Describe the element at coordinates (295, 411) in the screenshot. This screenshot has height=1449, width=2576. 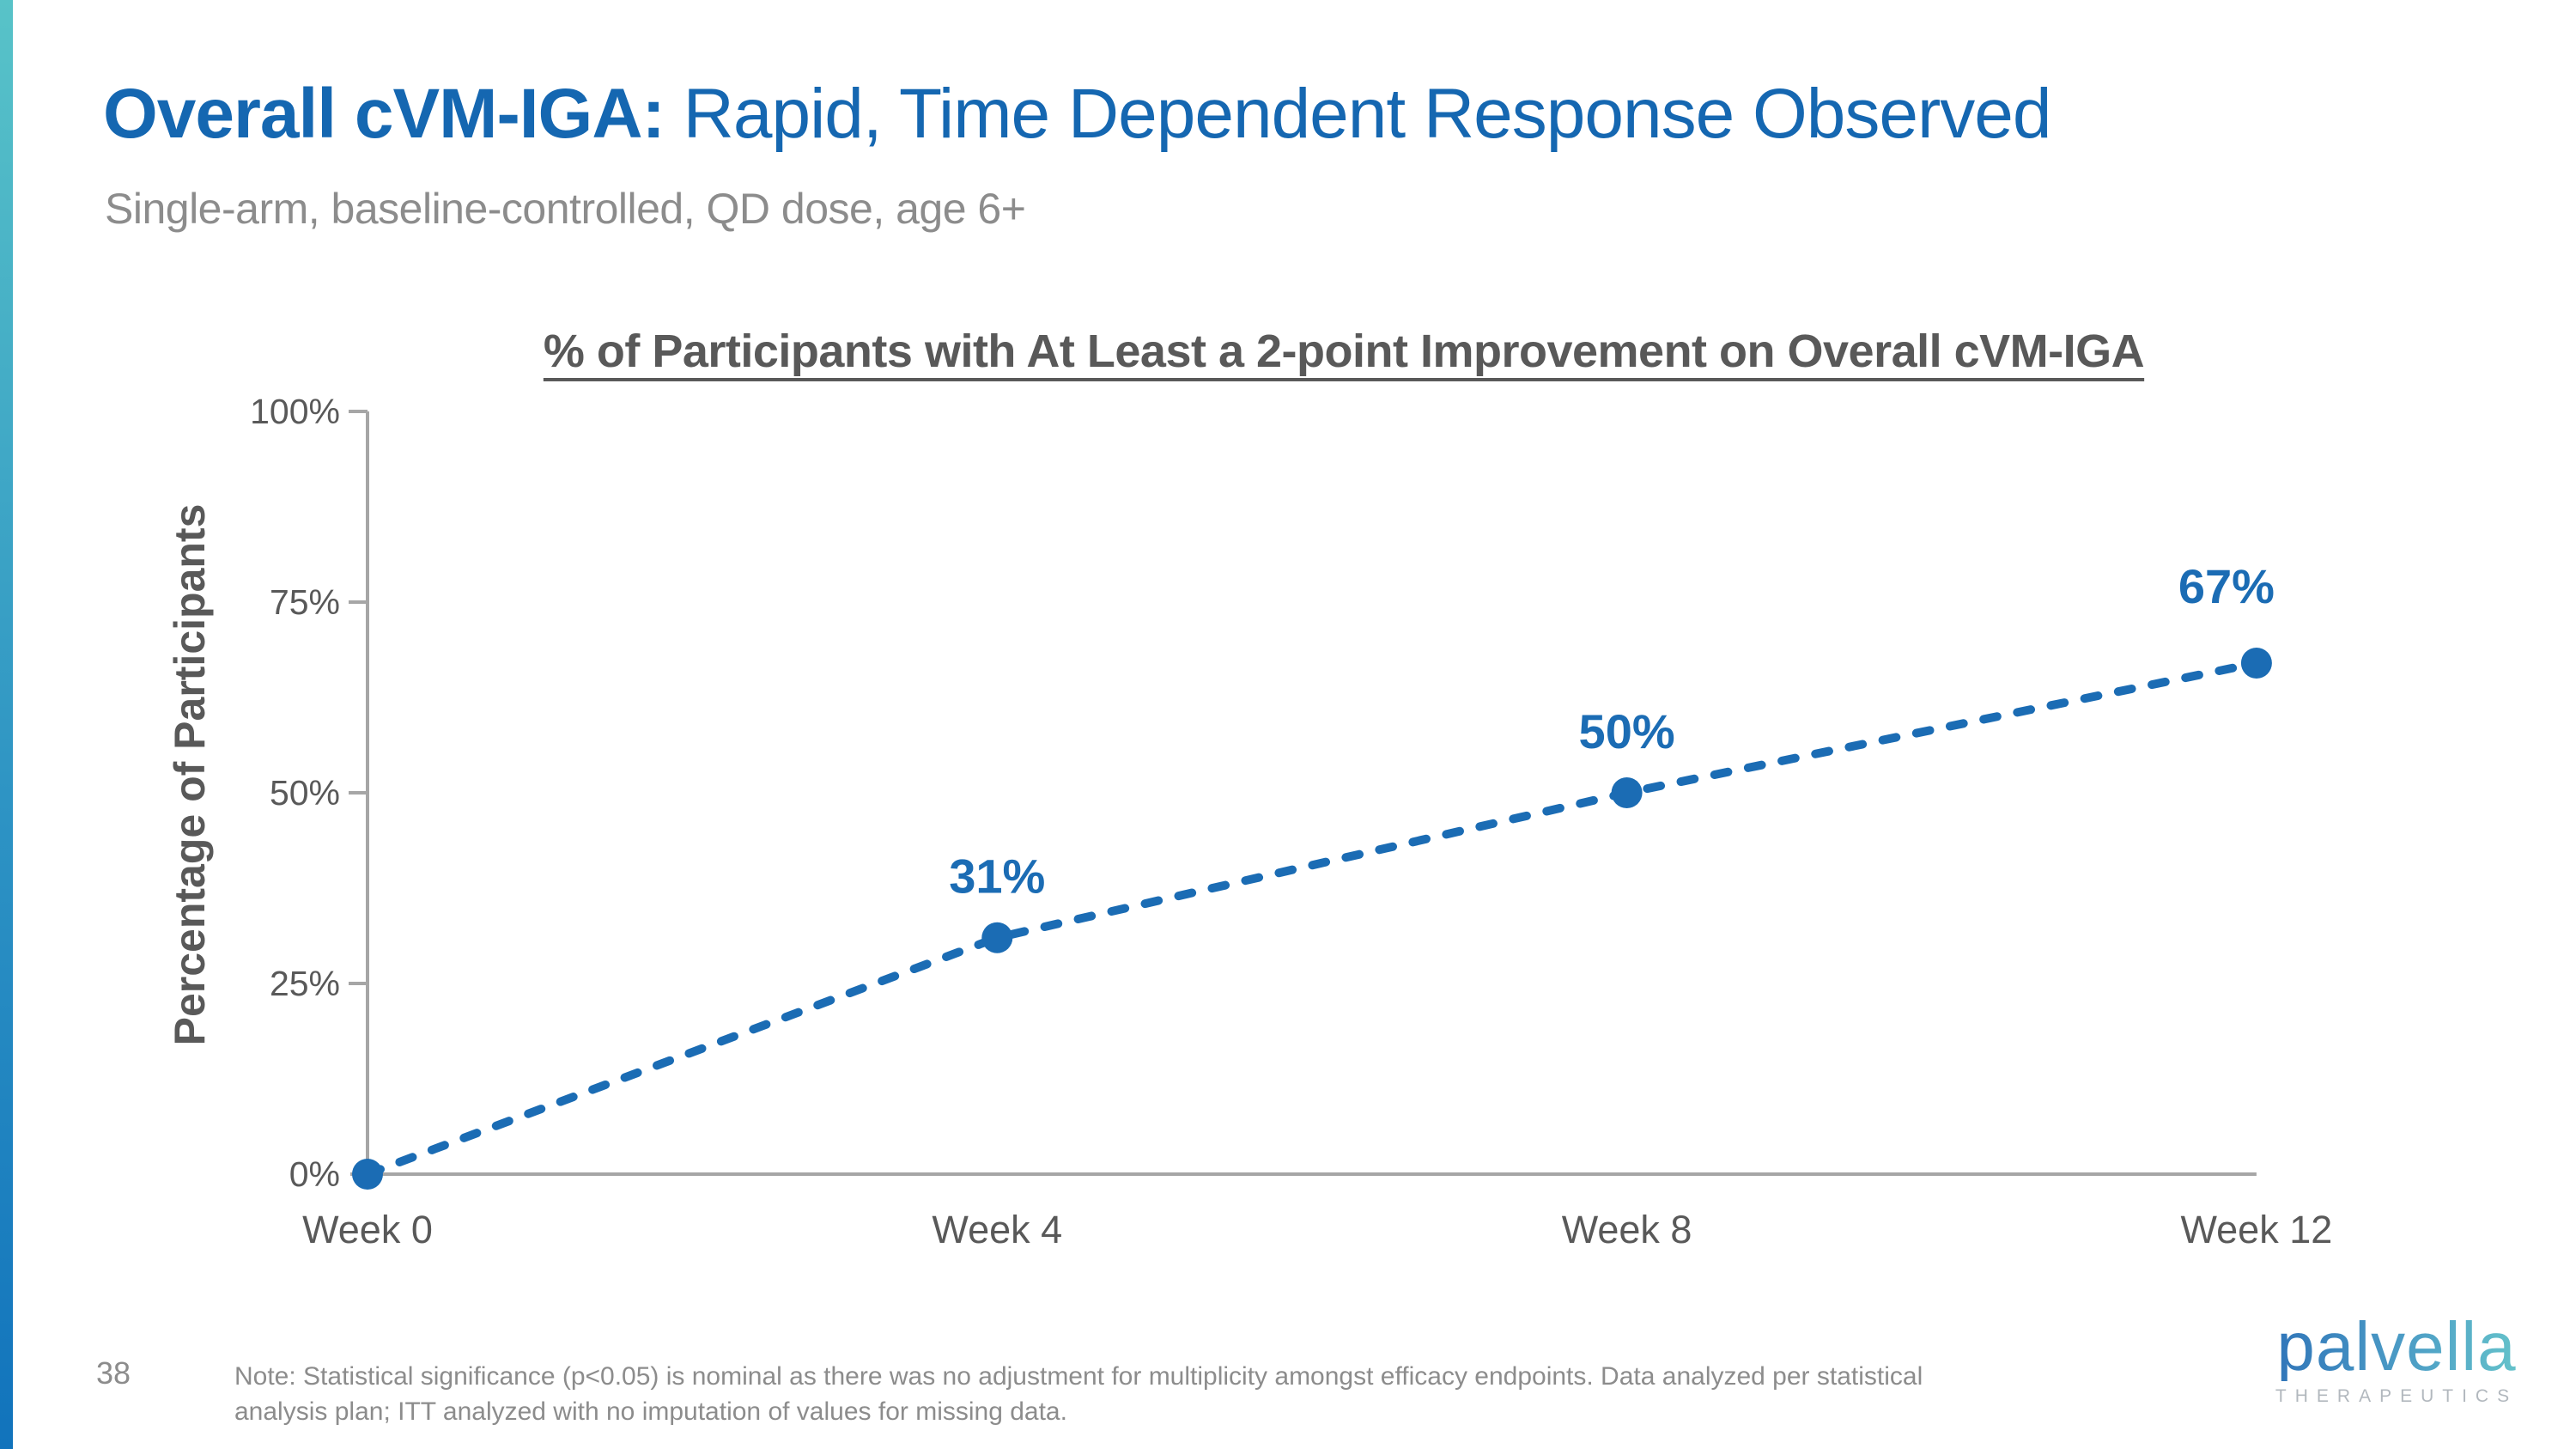
I see `y-tick-label: 100%` at that location.